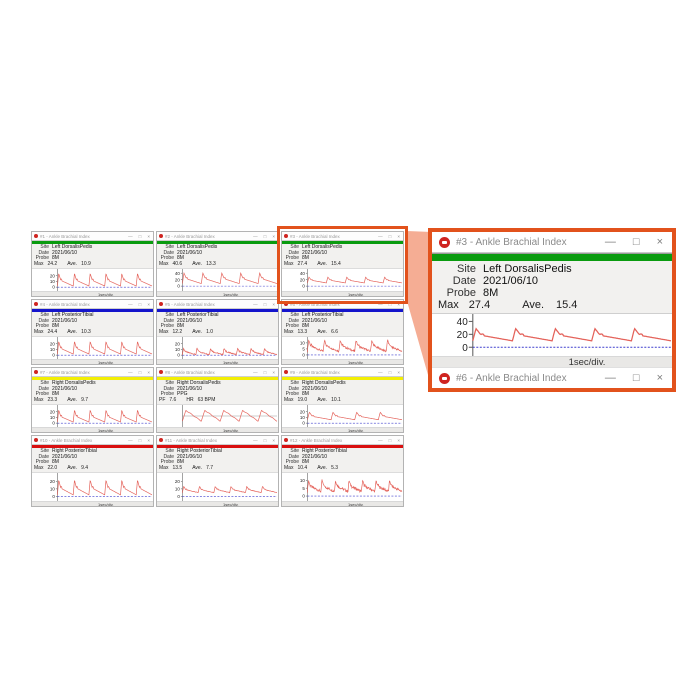  What do you see at coordinates (206, 399) in the screenshot?
I see `stat2-value: 63 BPM` at bounding box center [206, 399].